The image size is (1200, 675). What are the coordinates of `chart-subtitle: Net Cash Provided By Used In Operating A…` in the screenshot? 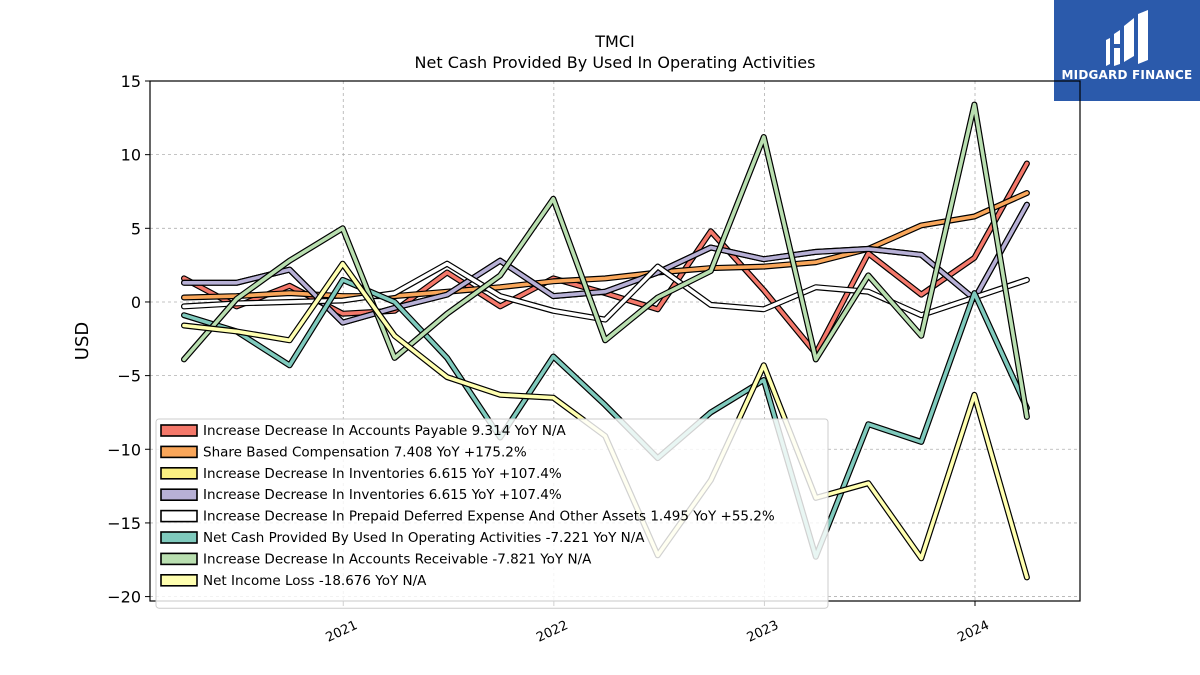 It's located at (615, 62).